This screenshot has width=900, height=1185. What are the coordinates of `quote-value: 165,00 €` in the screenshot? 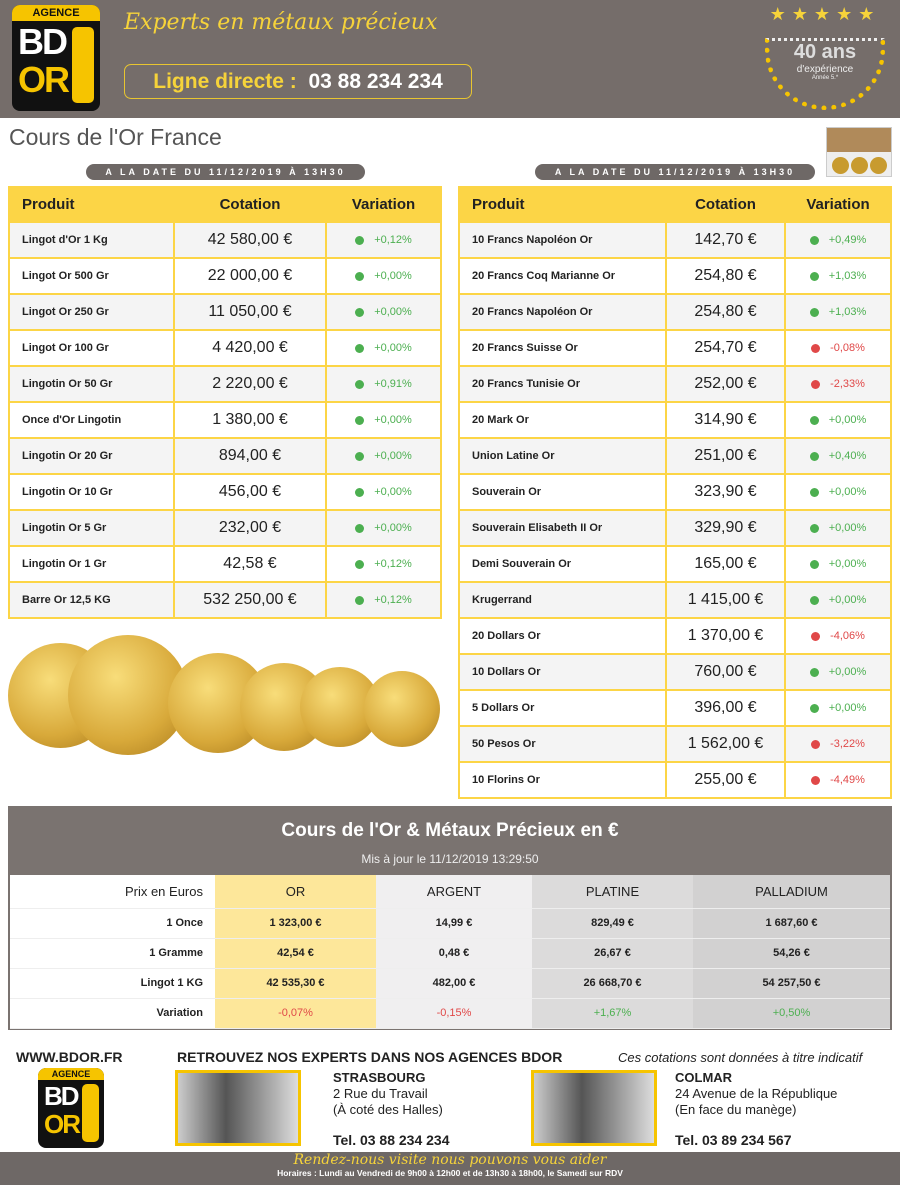 It's located at (725, 564).